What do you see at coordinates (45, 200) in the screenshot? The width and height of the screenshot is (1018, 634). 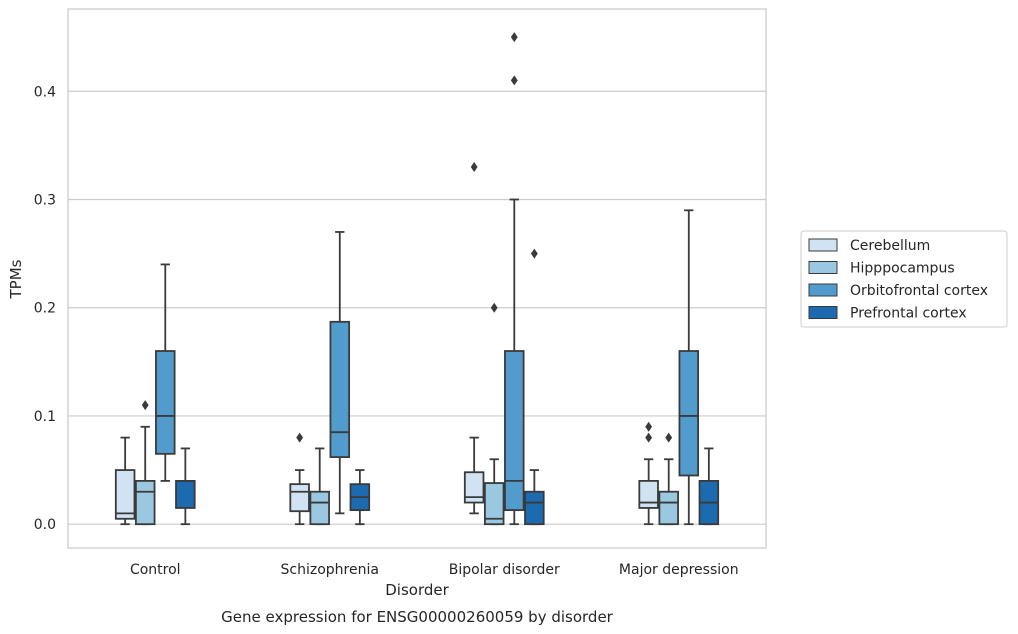 I see `y-tick-label: 0.3` at bounding box center [45, 200].